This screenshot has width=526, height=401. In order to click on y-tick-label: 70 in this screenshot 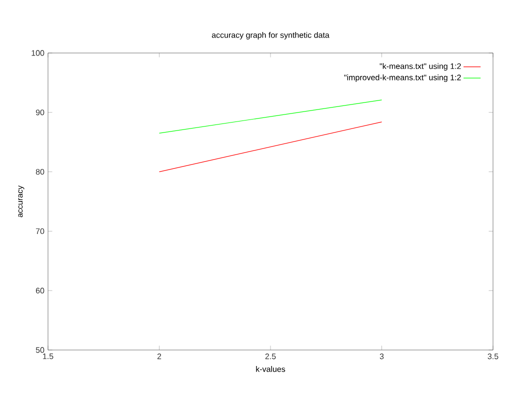, I will do `click(40, 231)`.